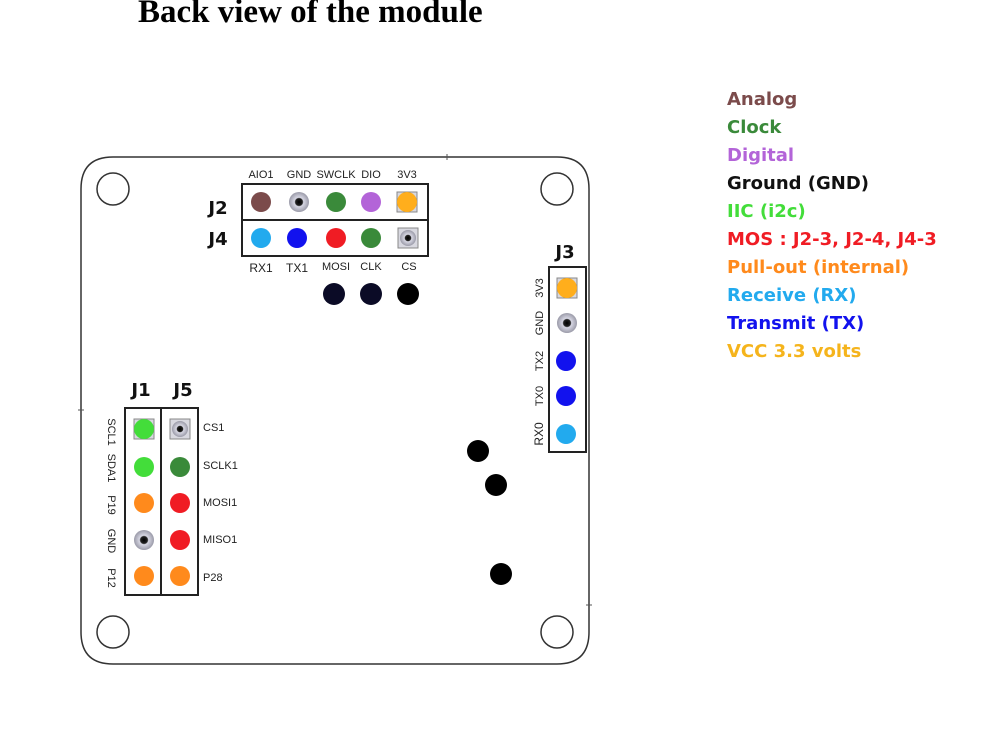 The height and width of the screenshot is (744, 1000). Describe the element at coordinates (408, 267) in the screenshot. I see `j4-pin-label: CS` at that location.